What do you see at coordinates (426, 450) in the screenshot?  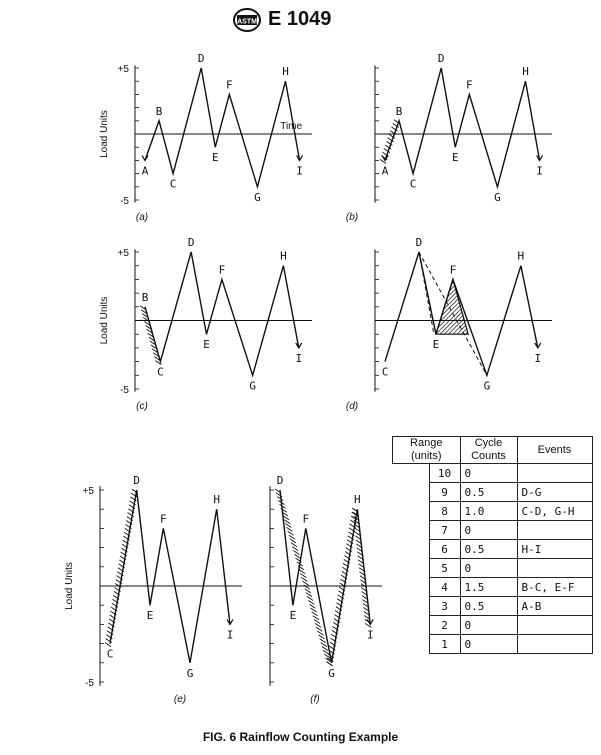 I see `range-header: Range (units)` at bounding box center [426, 450].